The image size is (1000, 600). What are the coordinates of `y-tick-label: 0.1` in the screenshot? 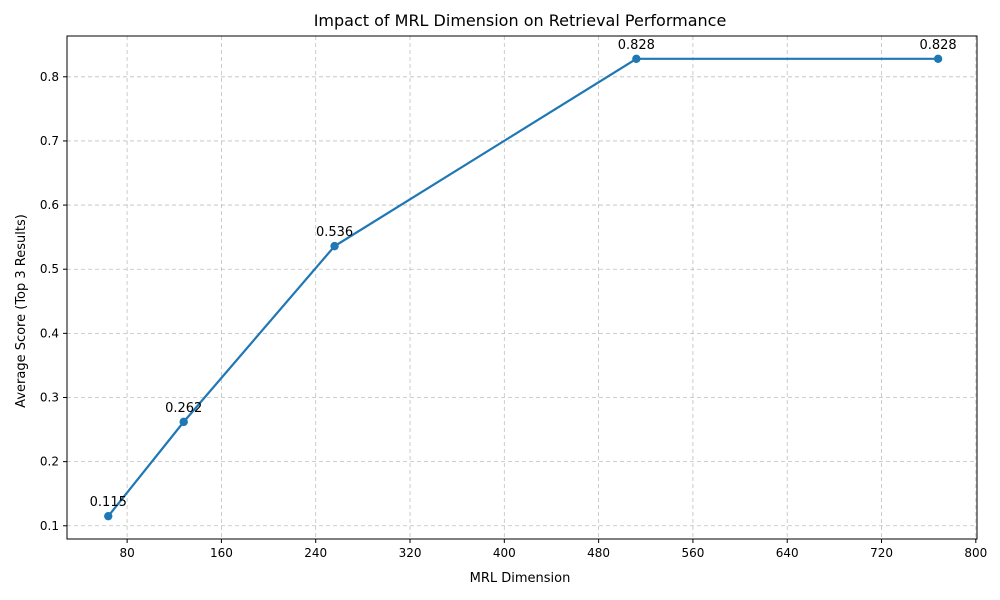 It's located at (49, 526).